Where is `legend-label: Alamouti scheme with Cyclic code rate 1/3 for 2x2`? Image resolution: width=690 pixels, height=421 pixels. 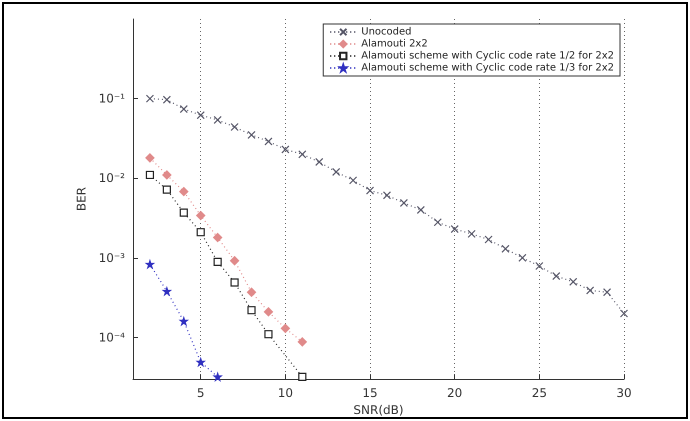 legend-label: Alamouti scheme with Cyclic code rate 1/3 for 2x2 is located at coordinates (487, 68).